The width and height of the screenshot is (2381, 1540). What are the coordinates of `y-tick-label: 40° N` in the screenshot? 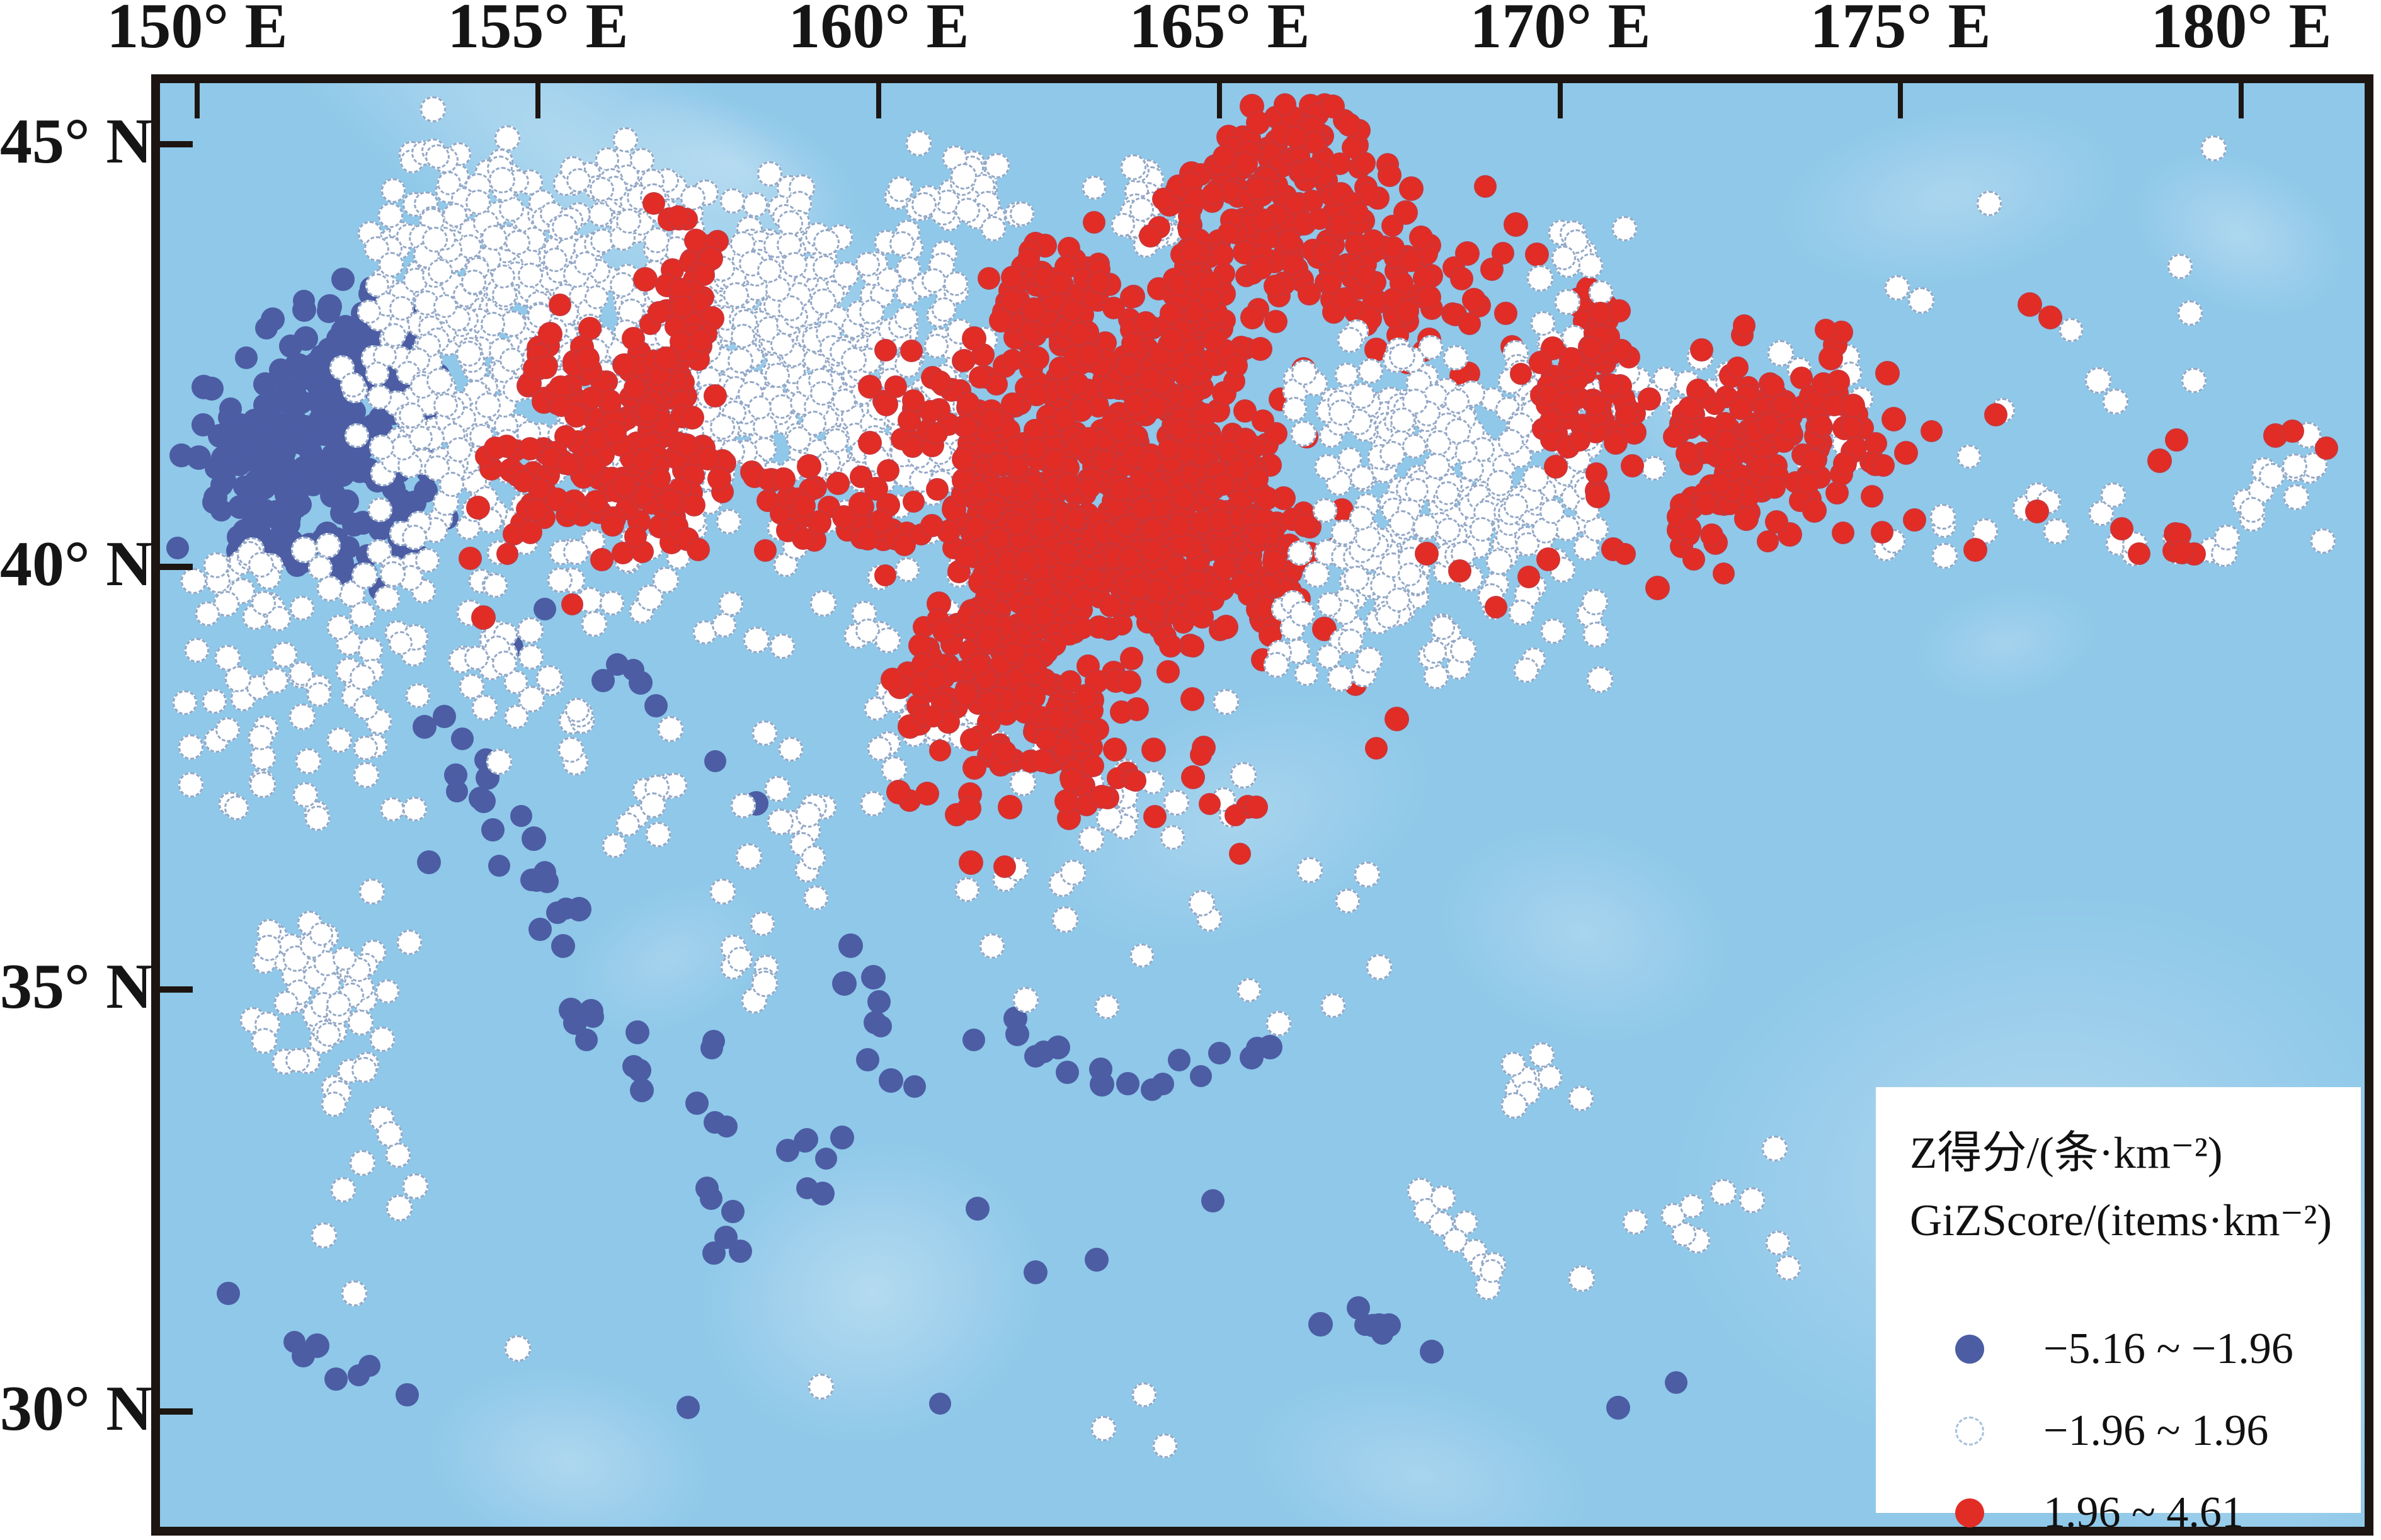 It's located at (76, 564).